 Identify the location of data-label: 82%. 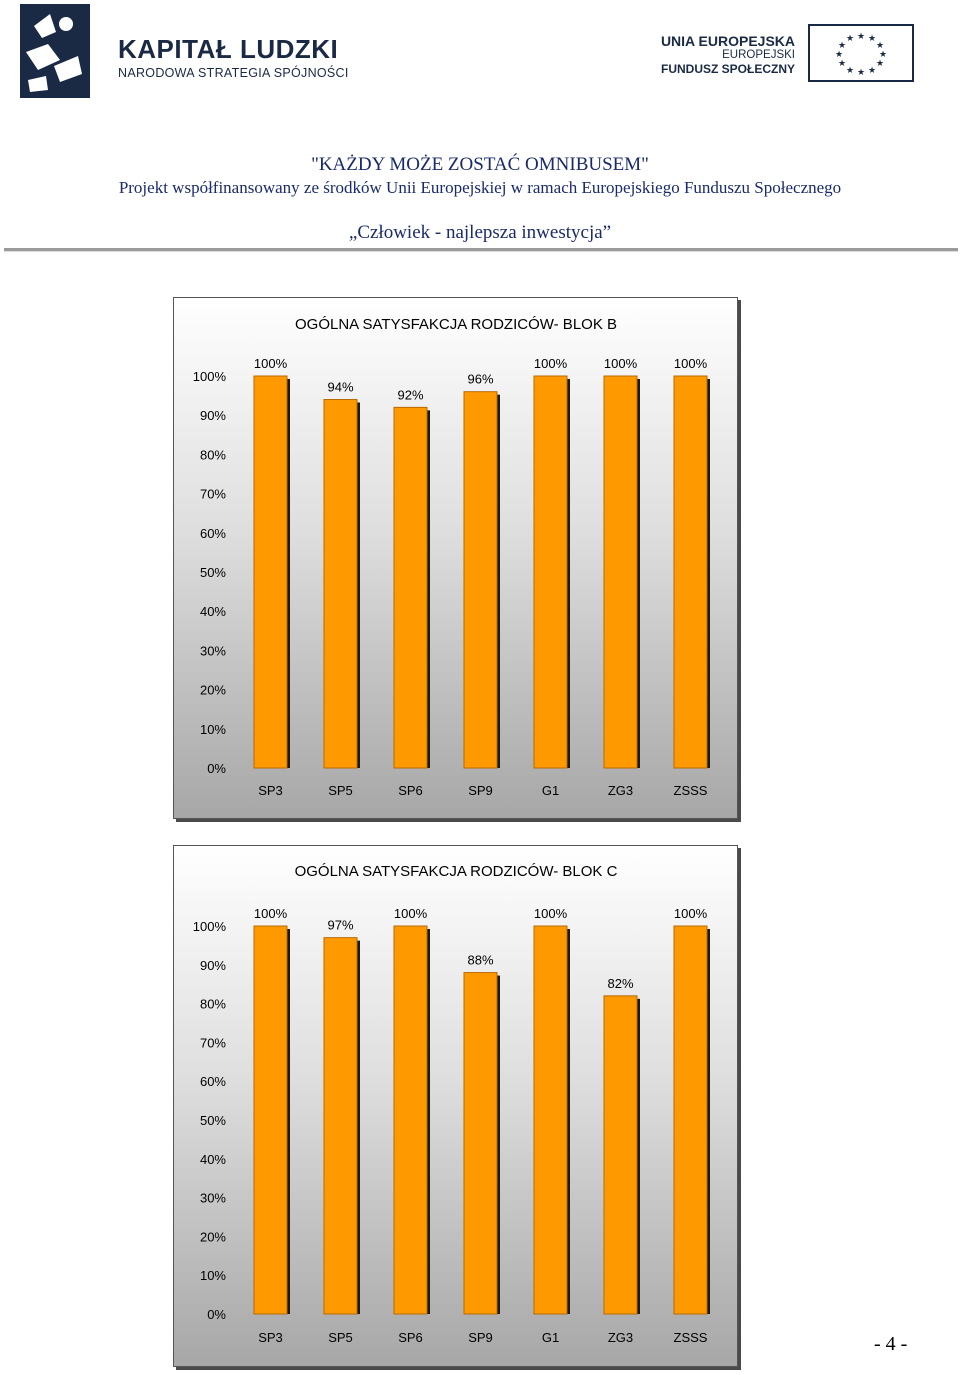
(620, 983).